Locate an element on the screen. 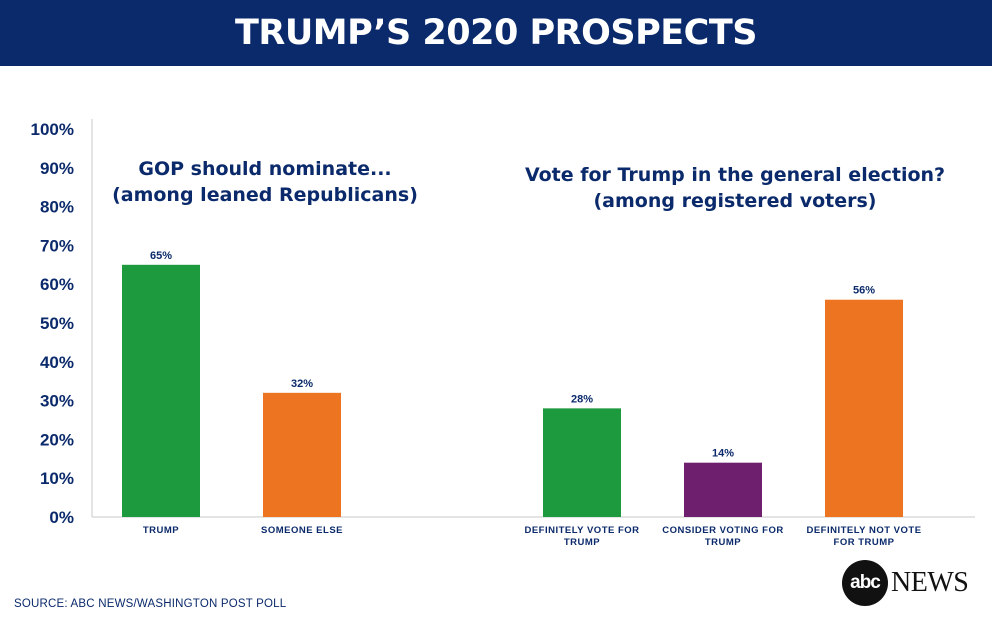  y-tick-label: 40% is located at coordinates (57, 362).